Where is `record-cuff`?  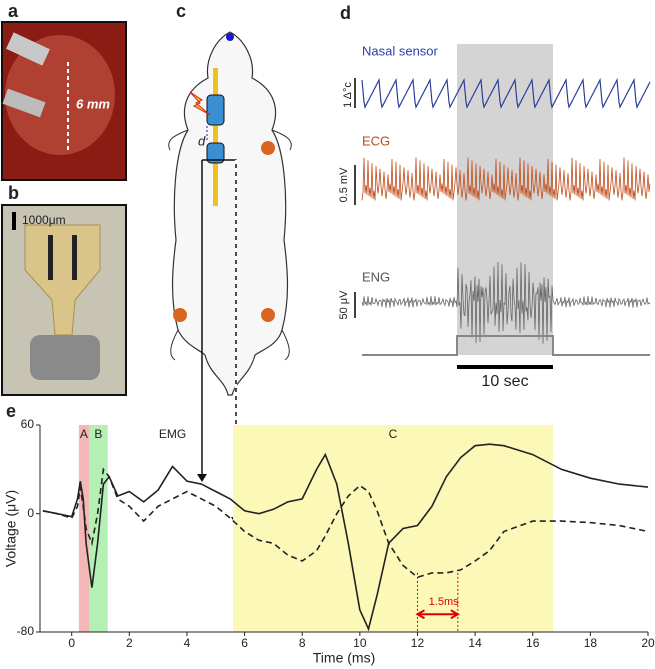 record-cuff is located at coordinates (215, 153).